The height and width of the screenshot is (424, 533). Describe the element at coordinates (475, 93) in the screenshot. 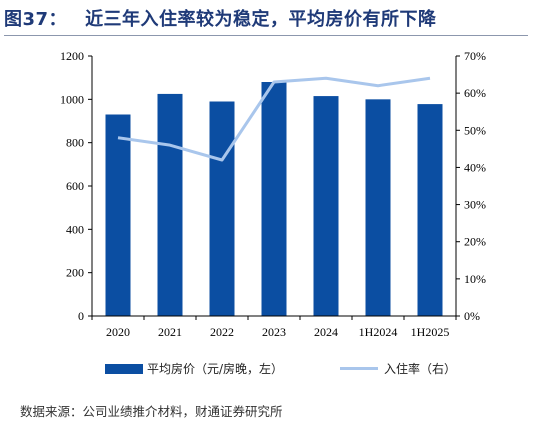

I see `y-right-tick-label: 60%` at that location.